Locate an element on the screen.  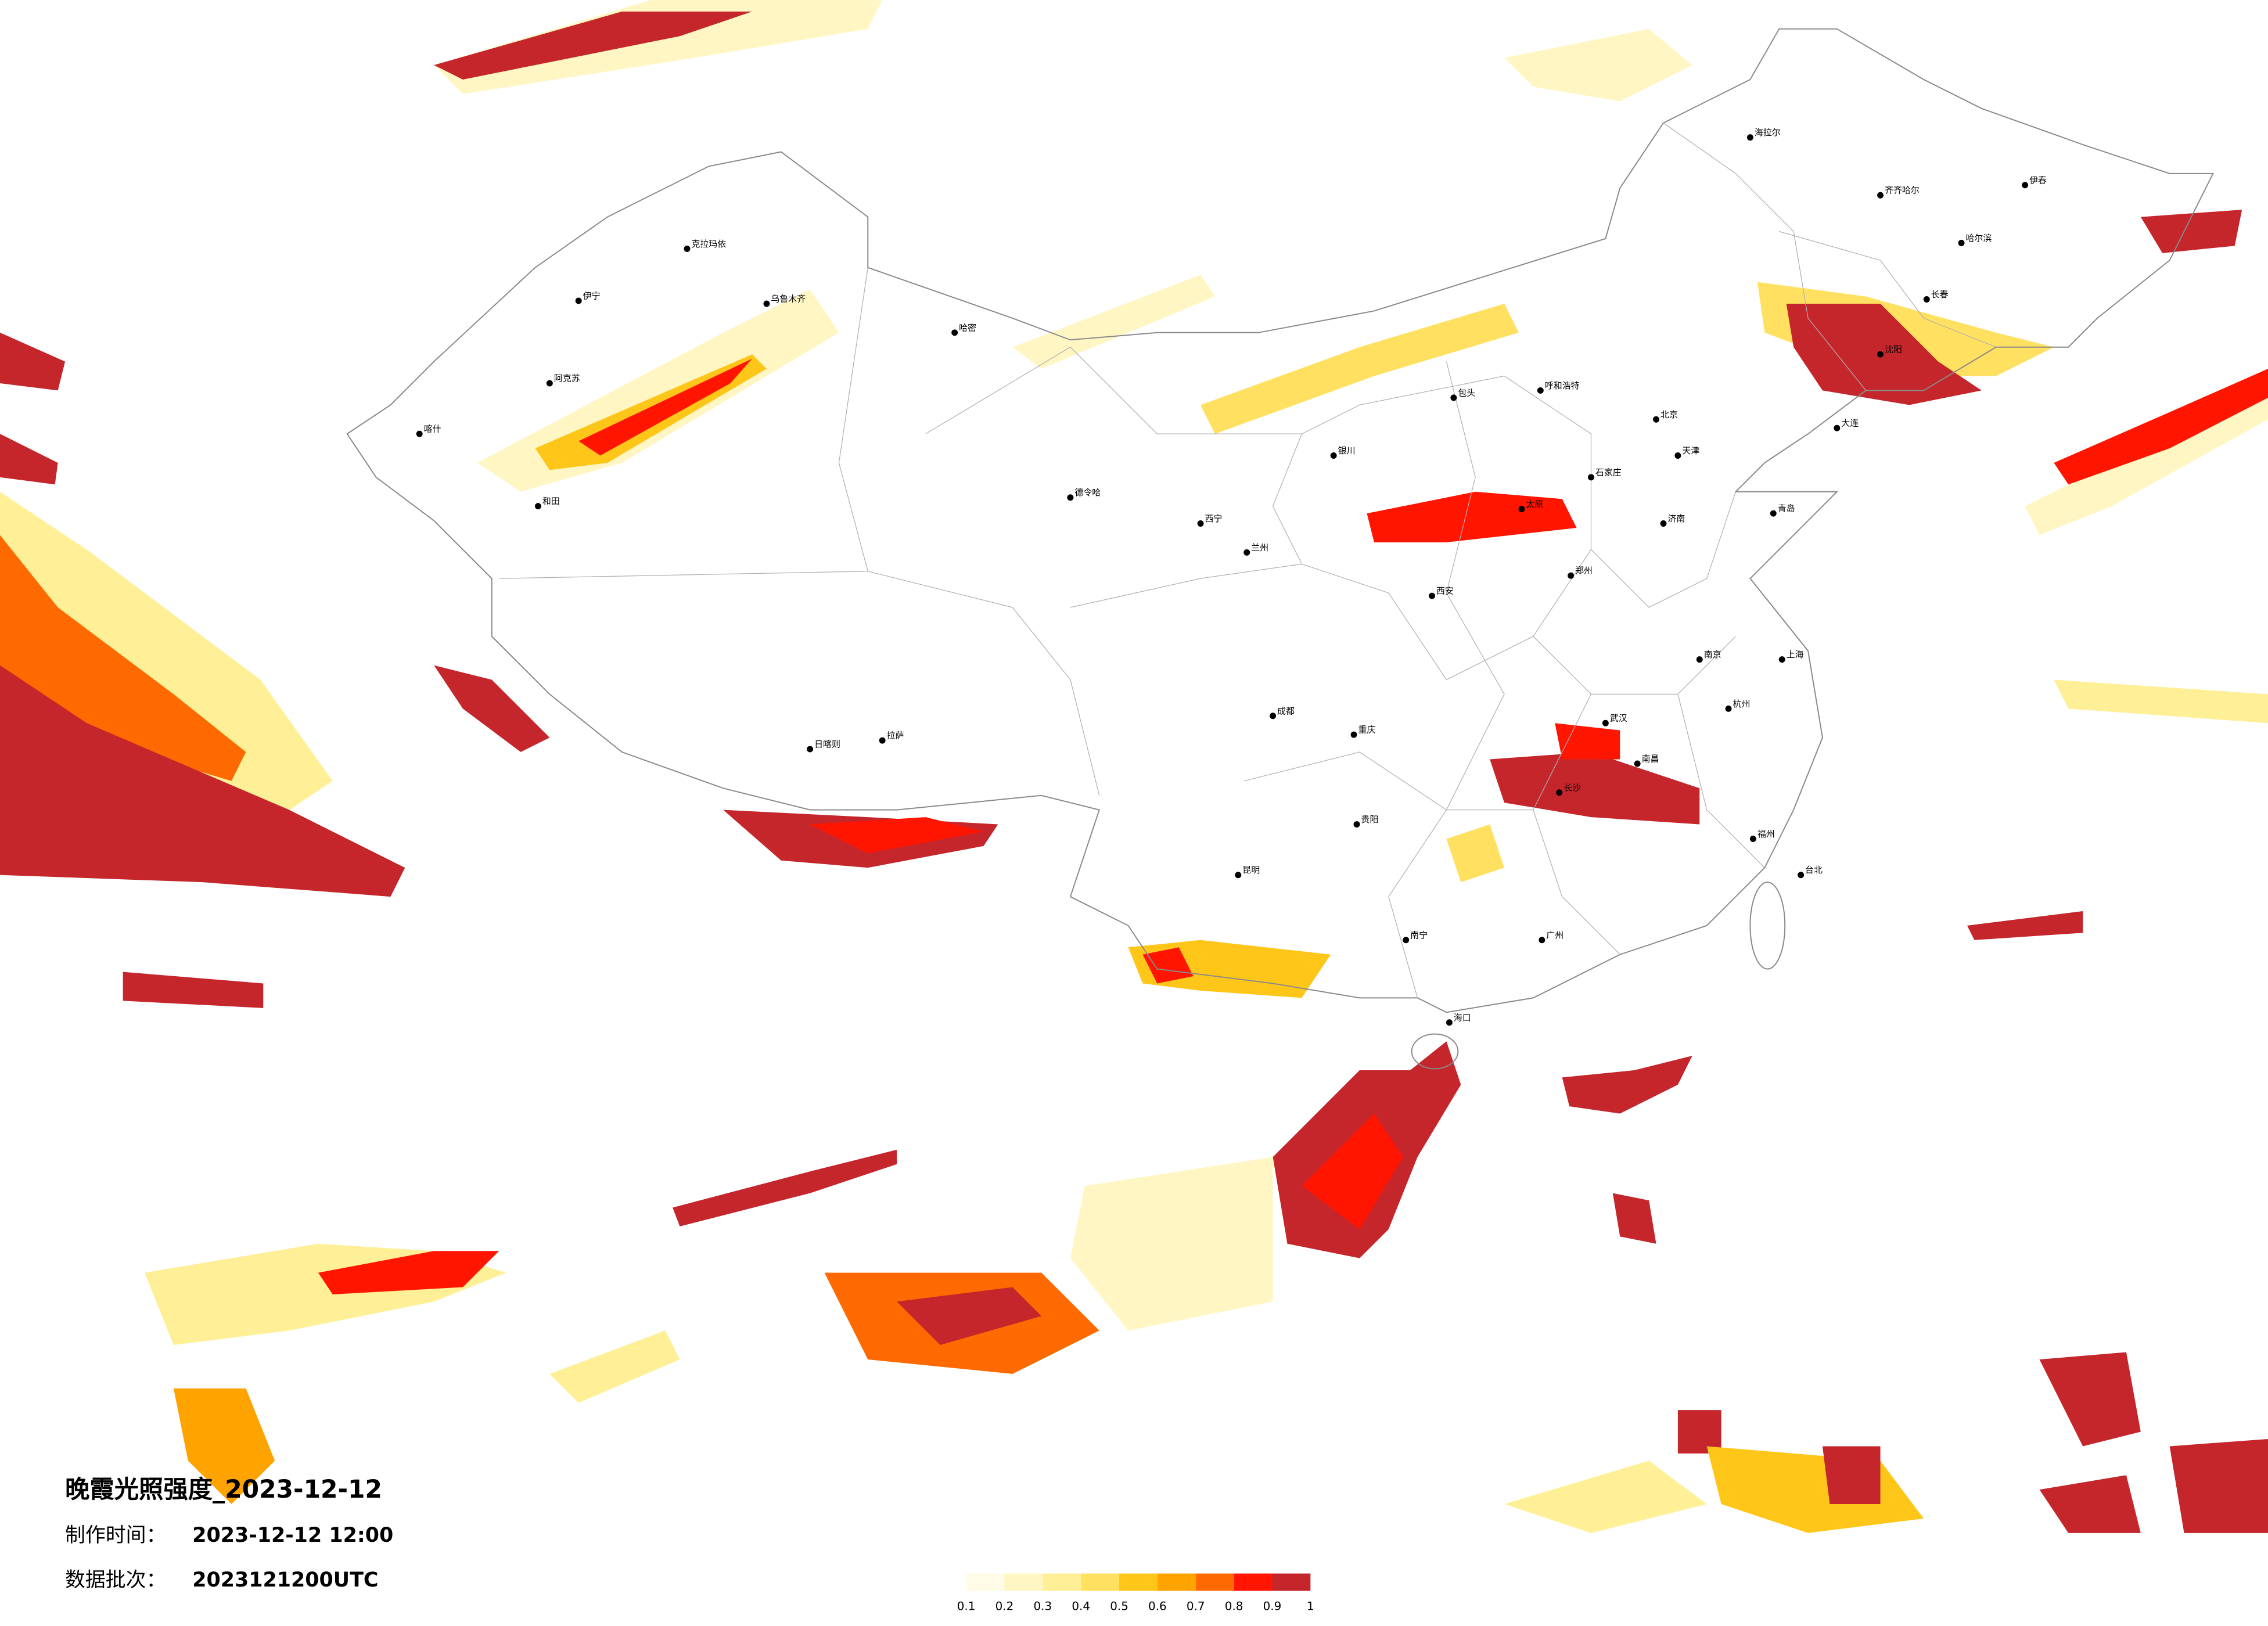
city-label: 台北 is located at coordinates (1814, 870).